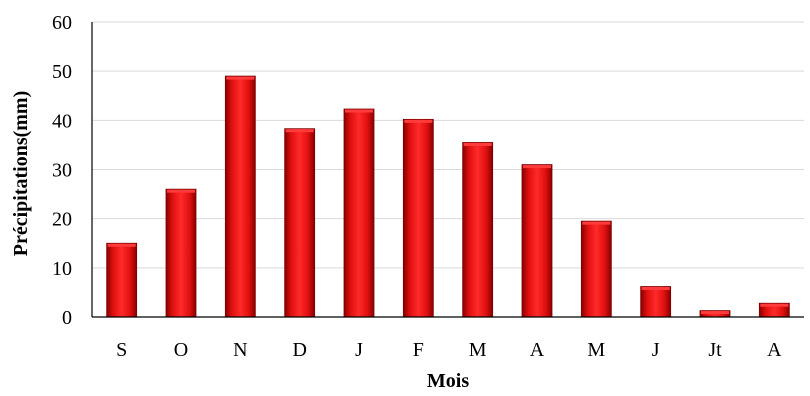  What do you see at coordinates (21, 174) in the screenshot?
I see `y-axis-title: Précipitations(mm)` at bounding box center [21, 174].